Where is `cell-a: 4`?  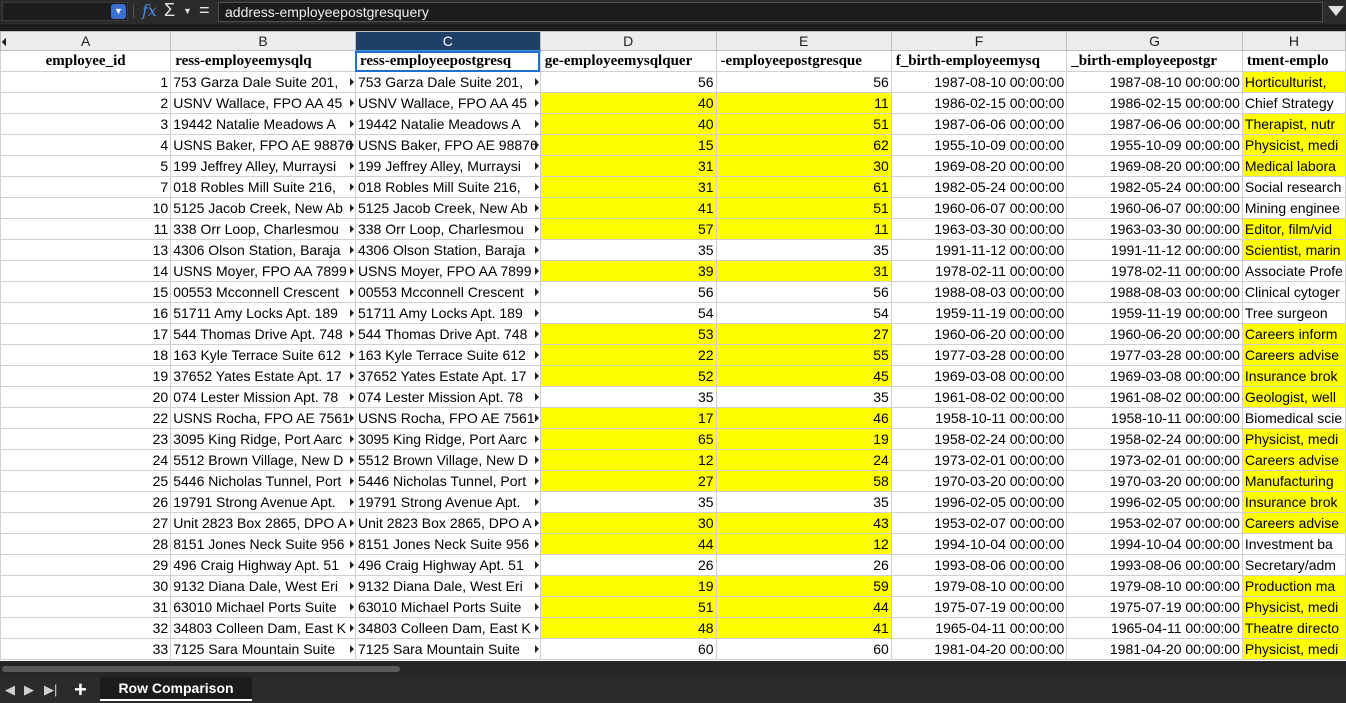 cell-a: 4 is located at coordinates (86, 145).